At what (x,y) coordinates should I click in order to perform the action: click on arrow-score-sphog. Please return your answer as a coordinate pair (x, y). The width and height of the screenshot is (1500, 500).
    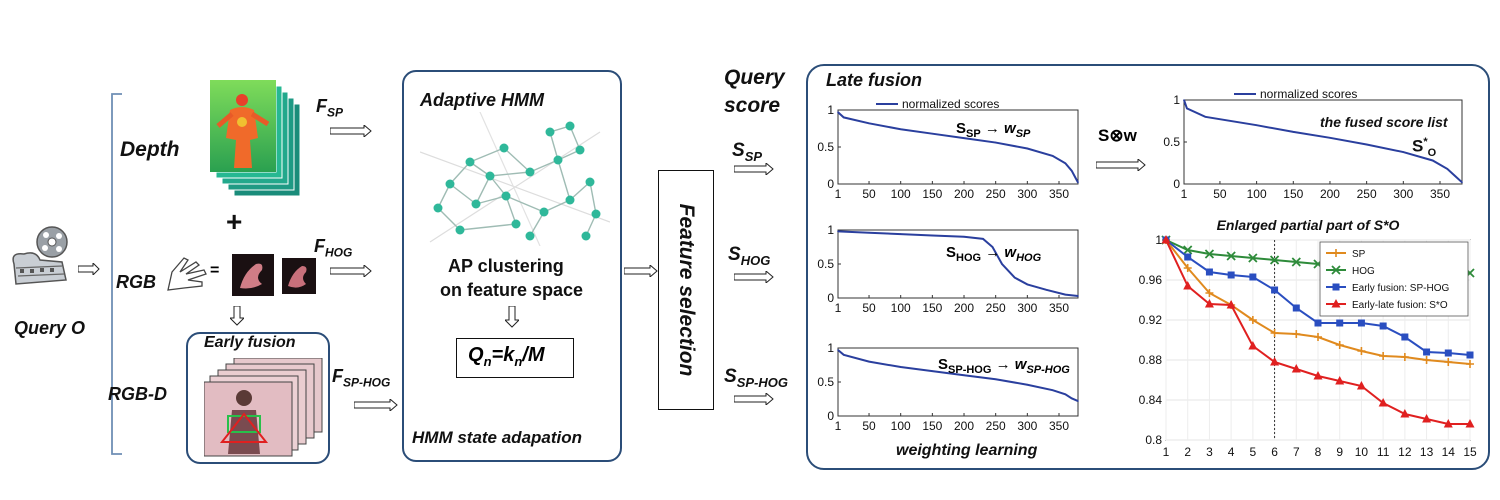
    Looking at the image, I should click on (753, 400).